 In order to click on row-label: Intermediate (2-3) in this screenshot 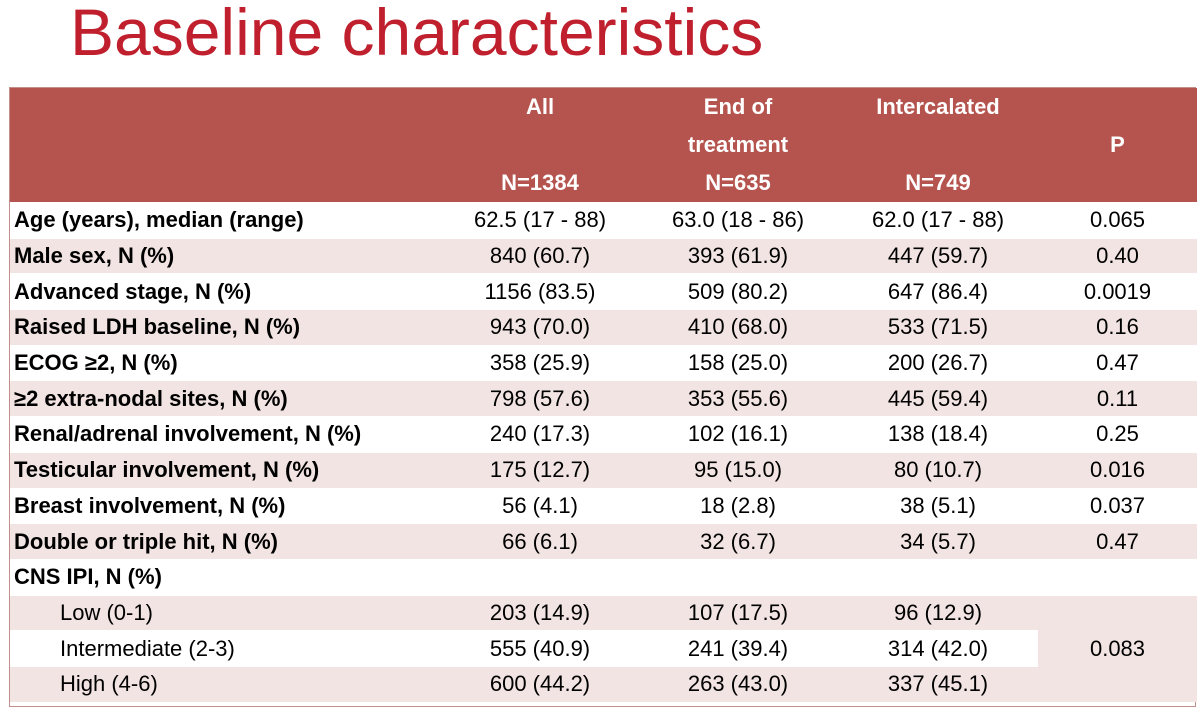, I will do `click(226, 648)`.